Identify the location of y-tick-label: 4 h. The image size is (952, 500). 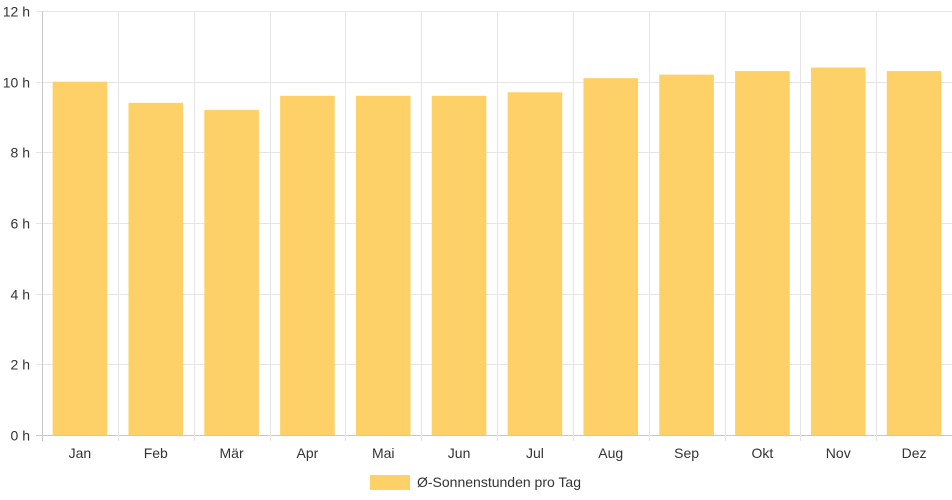
(20, 295).